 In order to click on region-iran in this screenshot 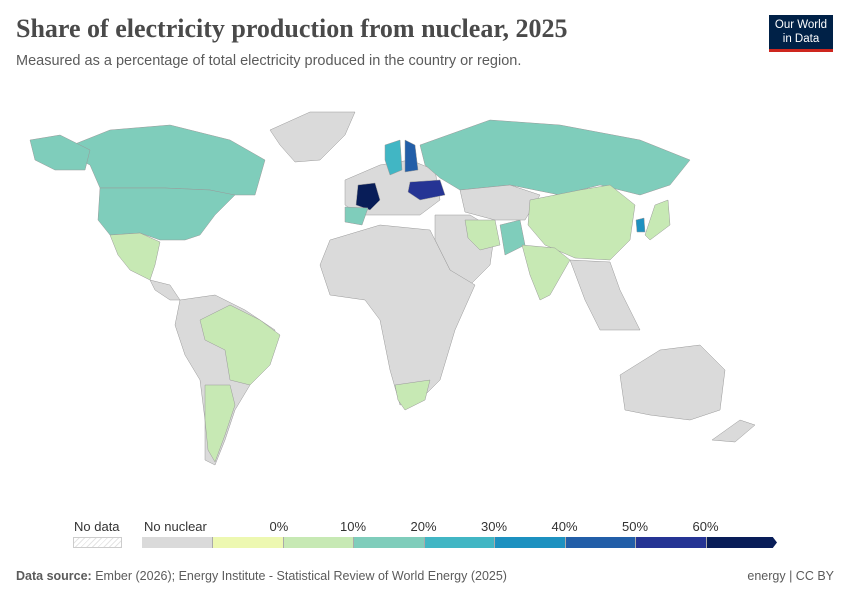, I will do `click(482, 235)`.